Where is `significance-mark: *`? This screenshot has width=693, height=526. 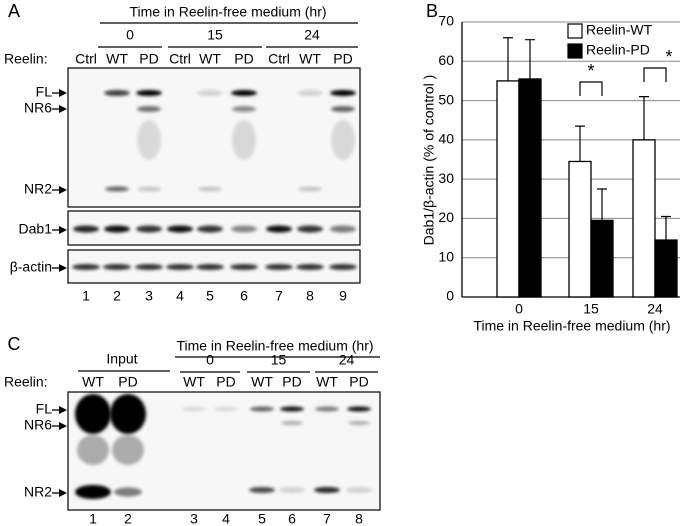 significance-mark: * is located at coordinates (668, 57).